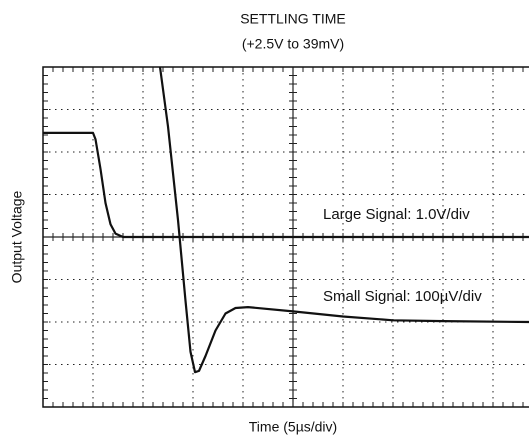  What do you see at coordinates (293, 19) in the screenshot?
I see `chart-title: SETTLING TIME` at bounding box center [293, 19].